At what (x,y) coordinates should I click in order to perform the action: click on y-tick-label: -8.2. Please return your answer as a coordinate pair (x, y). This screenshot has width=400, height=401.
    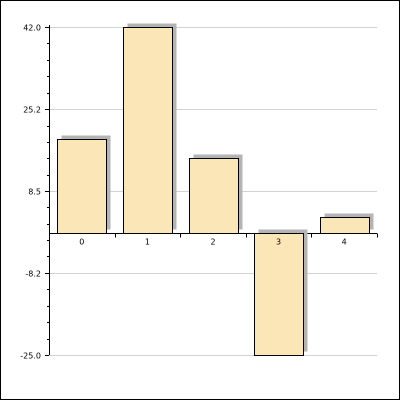
    Looking at the image, I should click on (33, 274).